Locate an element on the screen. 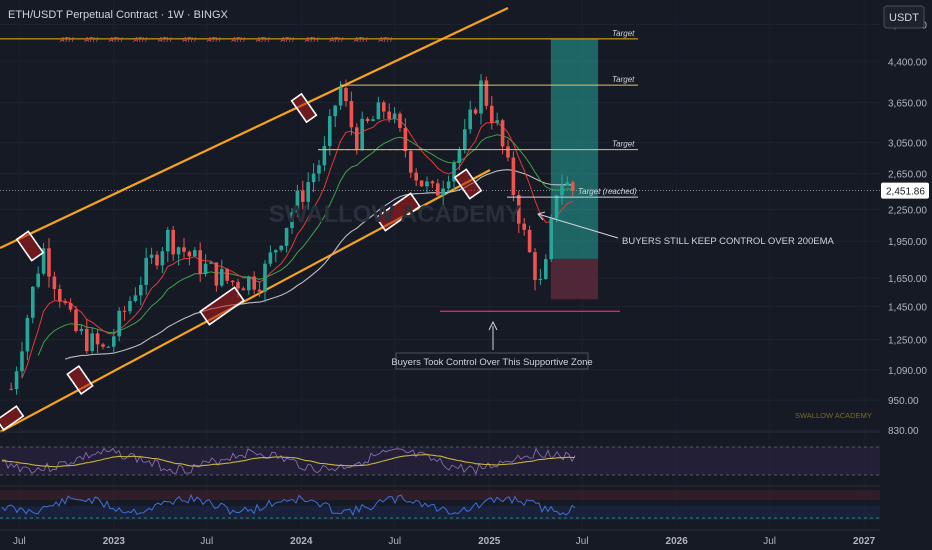 The width and height of the screenshot is (932, 550). price-tick-label: 4,400.00 is located at coordinates (907, 62).